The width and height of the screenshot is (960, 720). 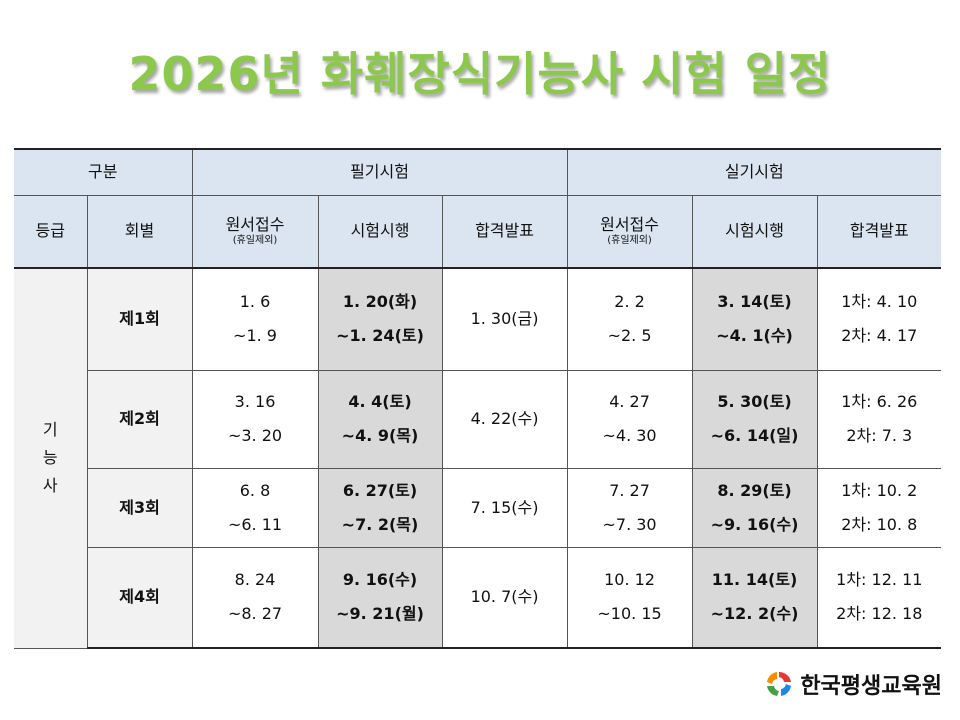 What do you see at coordinates (629, 302) in the screenshot?
I see `practical-apply-cell-line: 2. 2` at bounding box center [629, 302].